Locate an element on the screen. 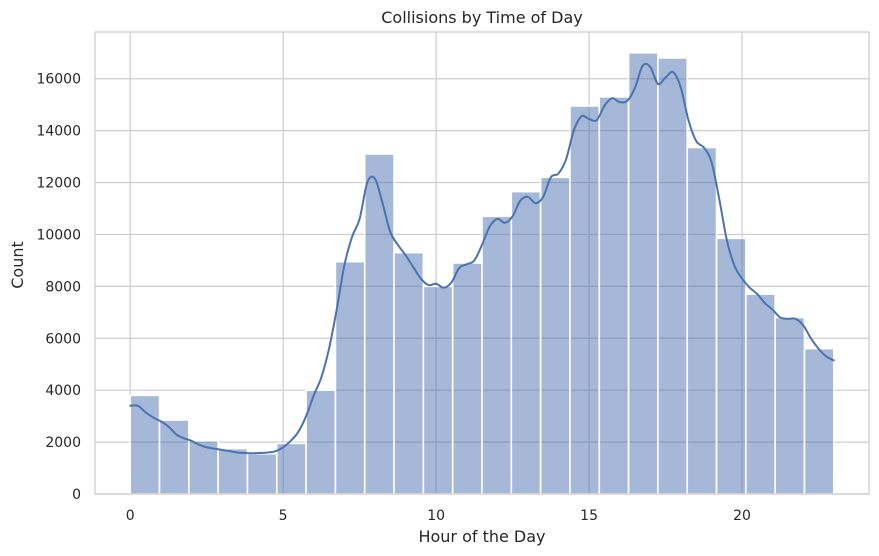  chart-title: Collisions by Time of Day is located at coordinates (481, 17).